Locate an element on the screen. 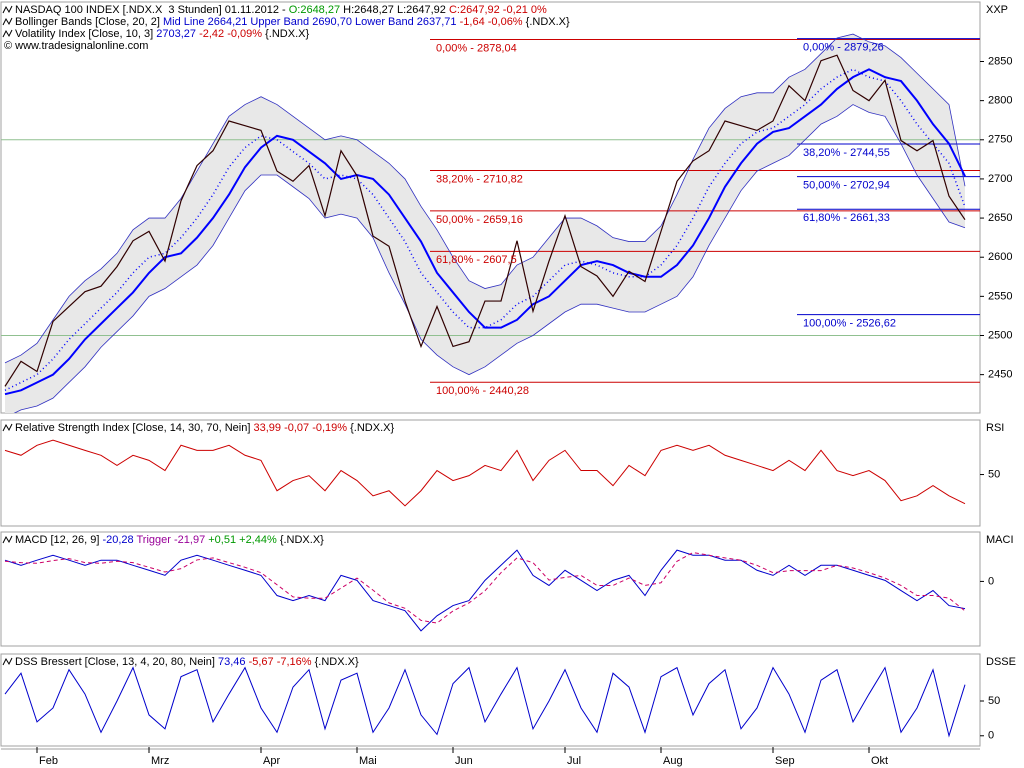 The width and height of the screenshot is (1024, 768). x-tick-label: Aug is located at coordinates (673, 761).